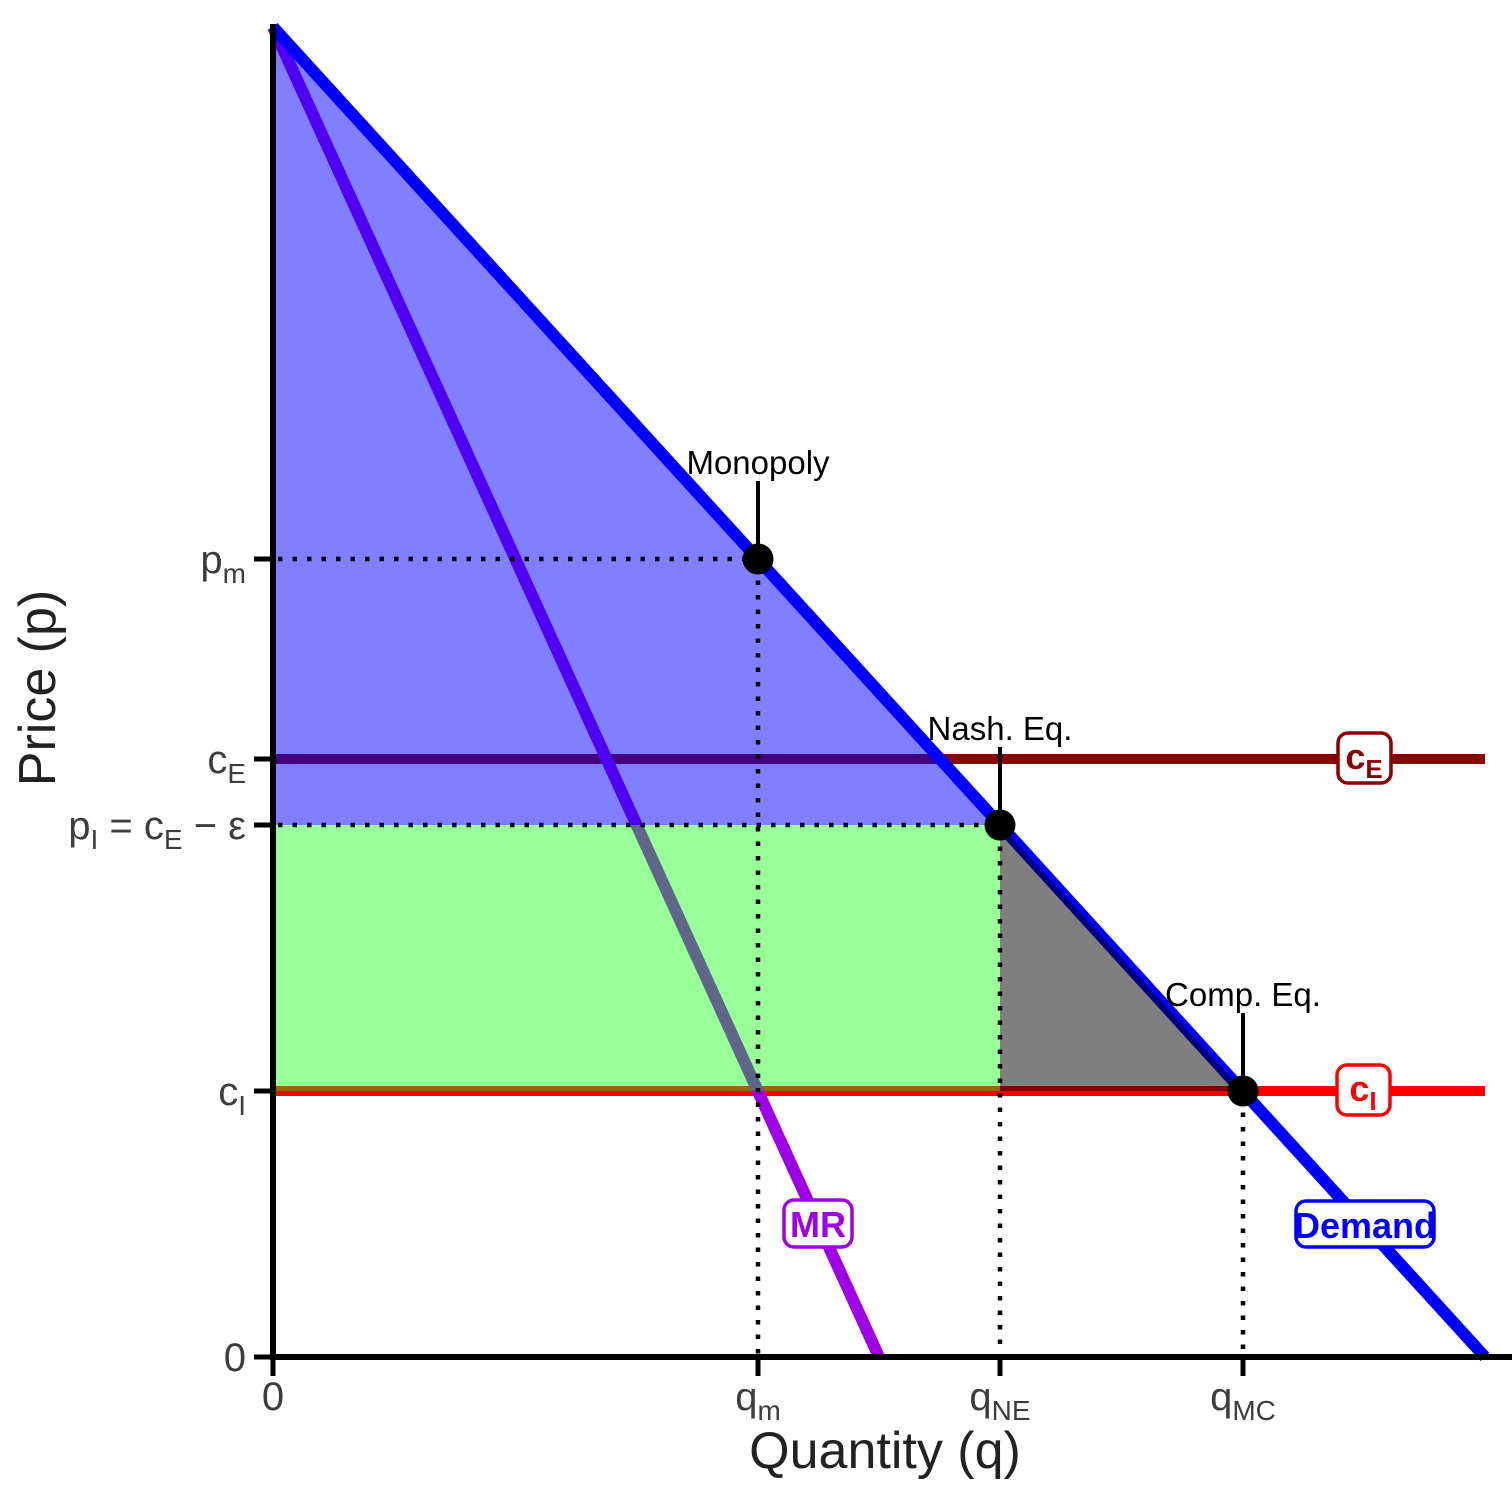 This screenshot has width=1512, height=1512. I want to click on ce-label-box, so click(1364, 758).